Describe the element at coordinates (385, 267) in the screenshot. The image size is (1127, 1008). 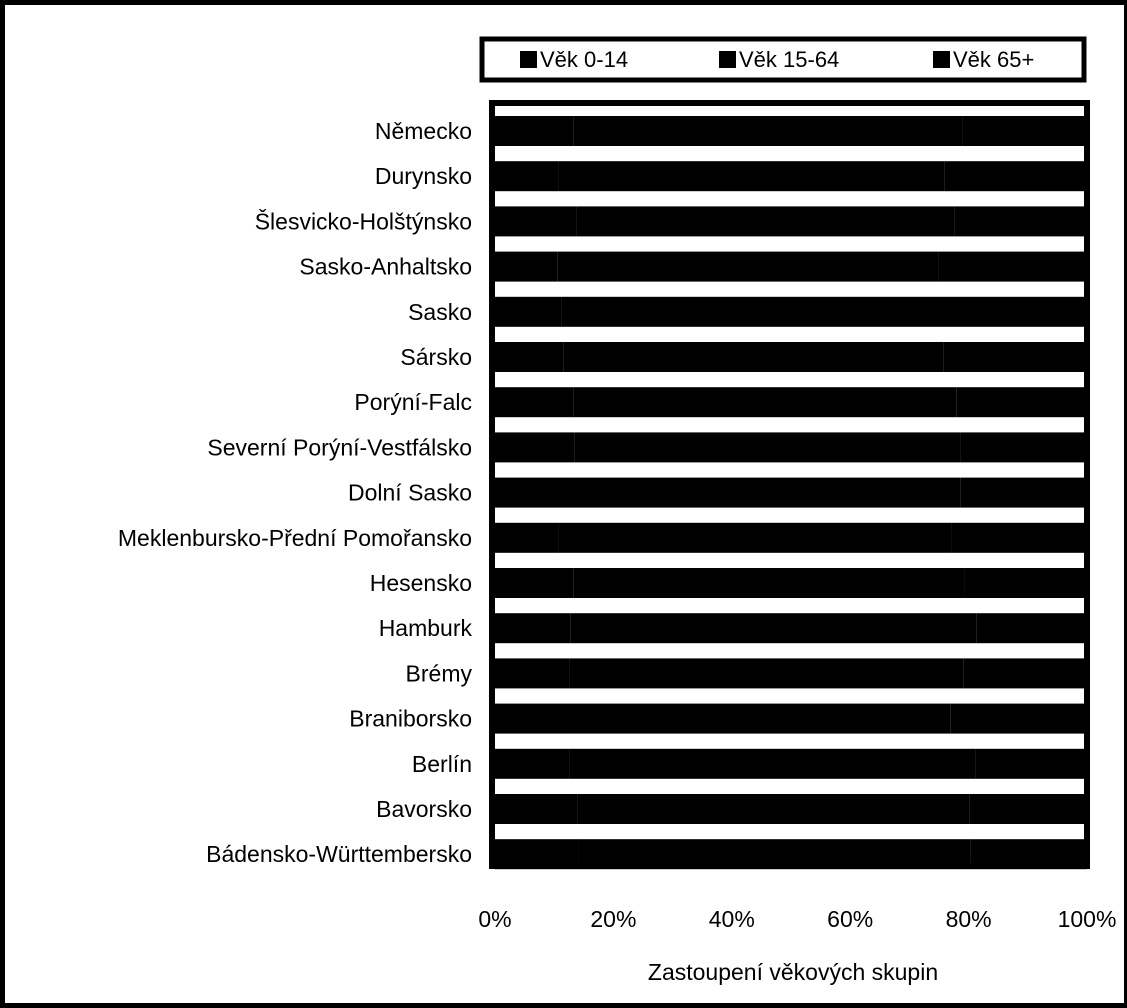
I see `category-label: Sasko-Anhaltsko` at that location.